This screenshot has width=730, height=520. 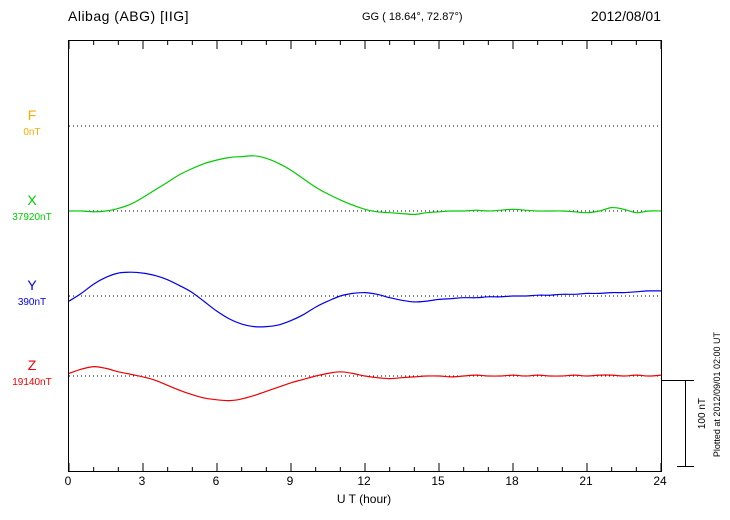 I want to click on scale-bar-label: 100 nT, so click(x=702, y=414).